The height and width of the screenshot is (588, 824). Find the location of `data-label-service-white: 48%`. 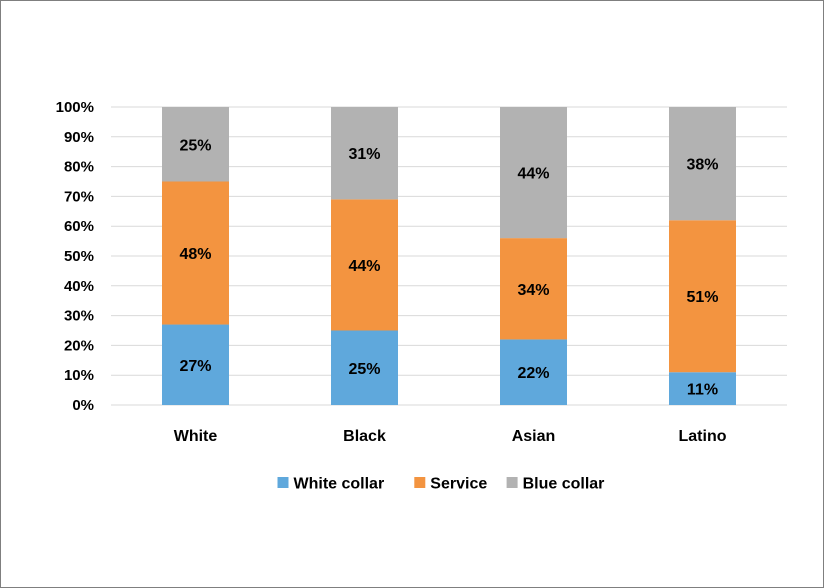

data-label-service-white: 48% is located at coordinates (195, 254).